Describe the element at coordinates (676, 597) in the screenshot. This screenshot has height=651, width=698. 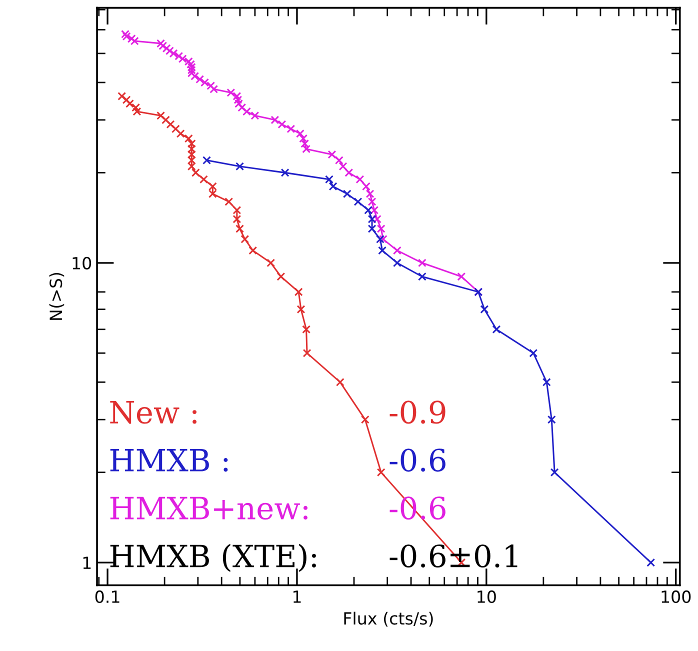
I see `x-tick-label: 100` at that location.